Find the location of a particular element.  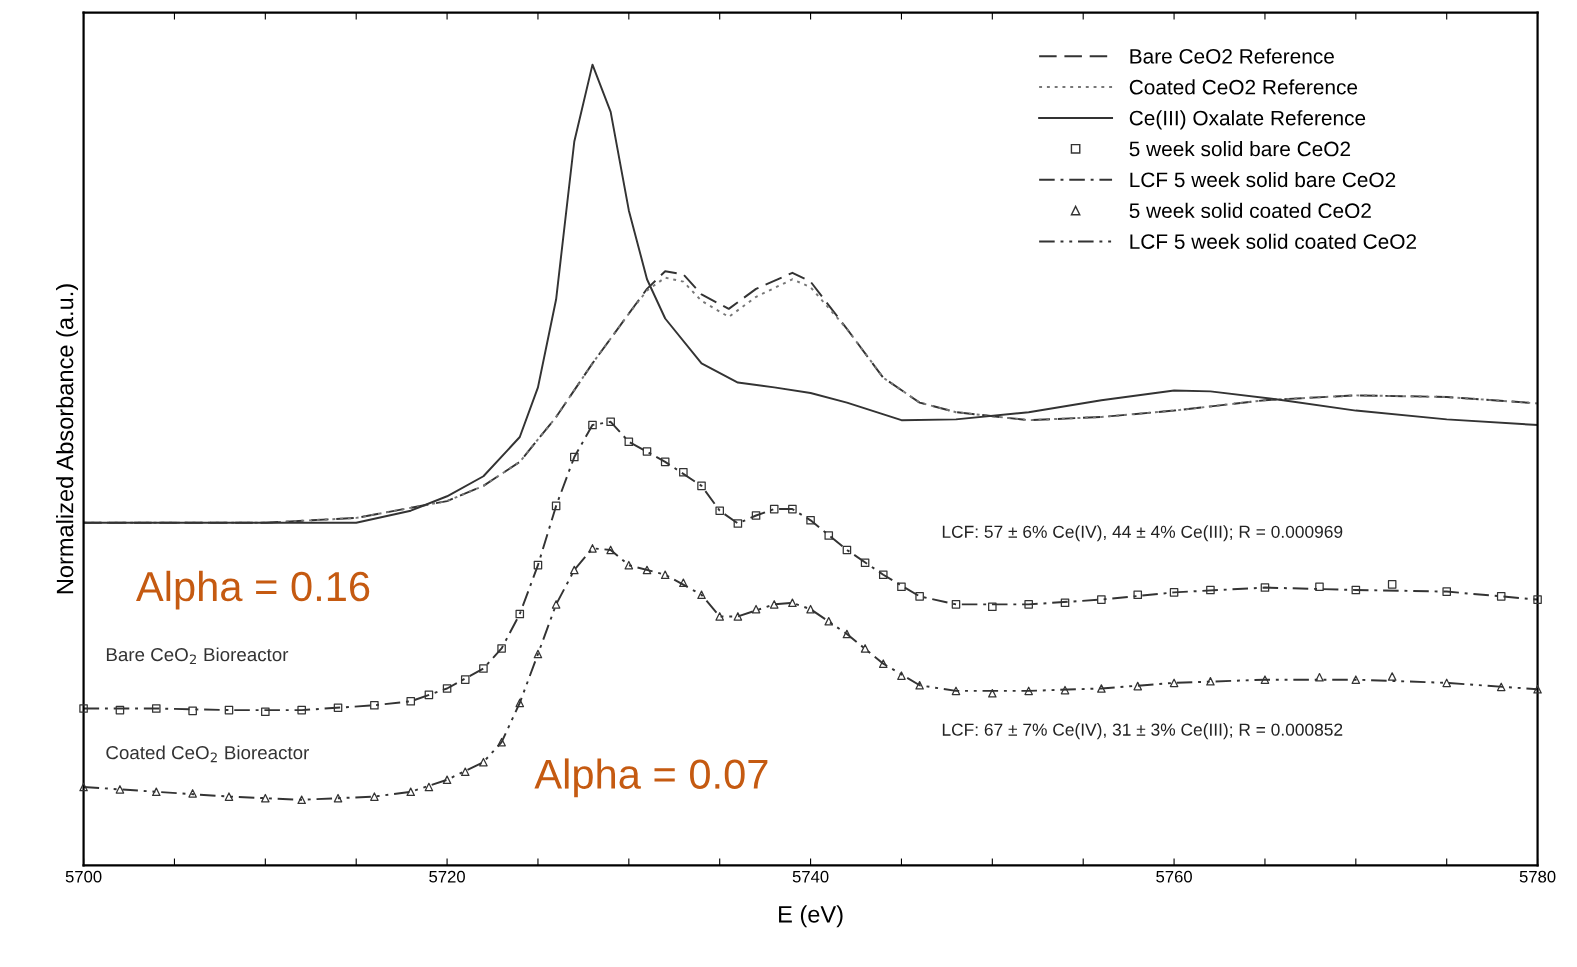

legend-label: 5 week solid coated CeO2 is located at coordinates (1250, 210).